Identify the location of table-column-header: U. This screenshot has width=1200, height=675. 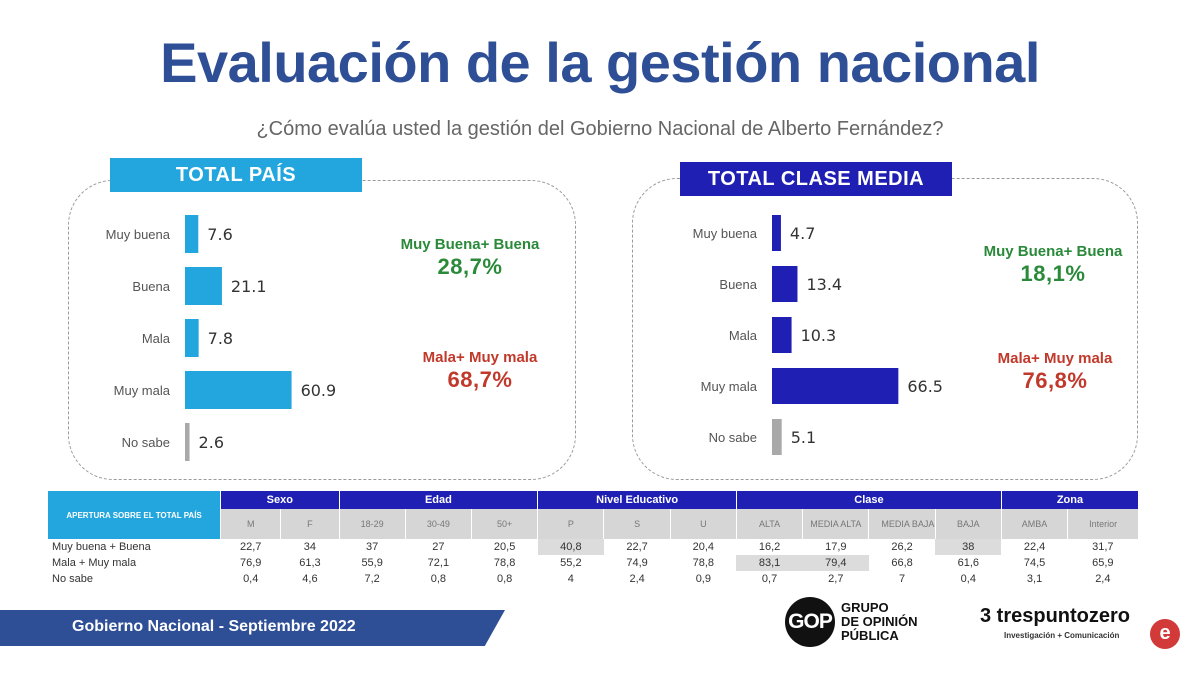
(703, 524).